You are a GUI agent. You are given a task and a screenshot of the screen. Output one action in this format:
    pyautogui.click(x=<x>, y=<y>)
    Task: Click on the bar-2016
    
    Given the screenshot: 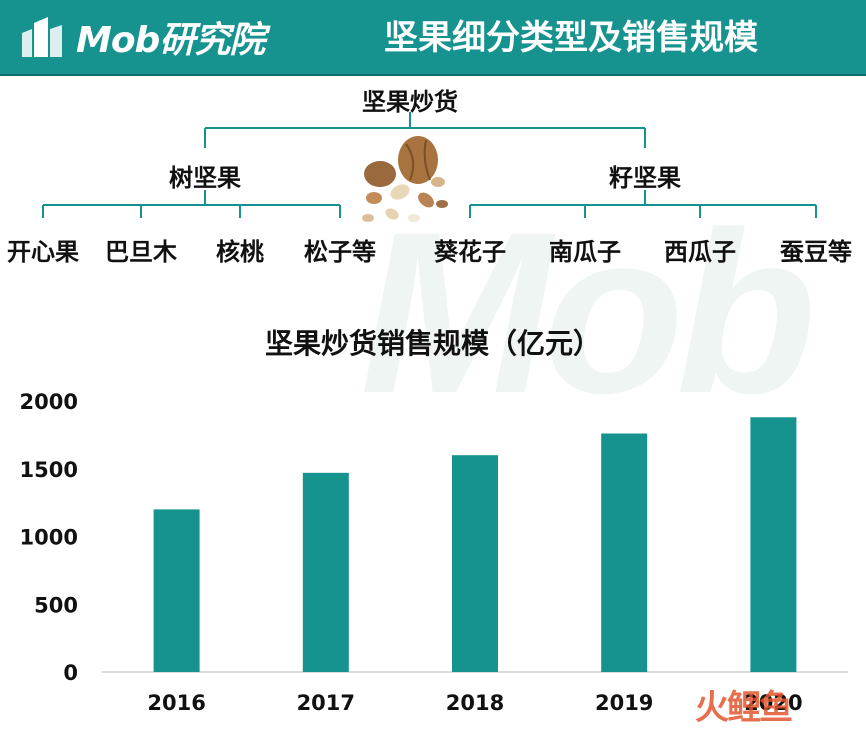 What is the action you would take?
    pyautogui.click(x=176, y=590)
    